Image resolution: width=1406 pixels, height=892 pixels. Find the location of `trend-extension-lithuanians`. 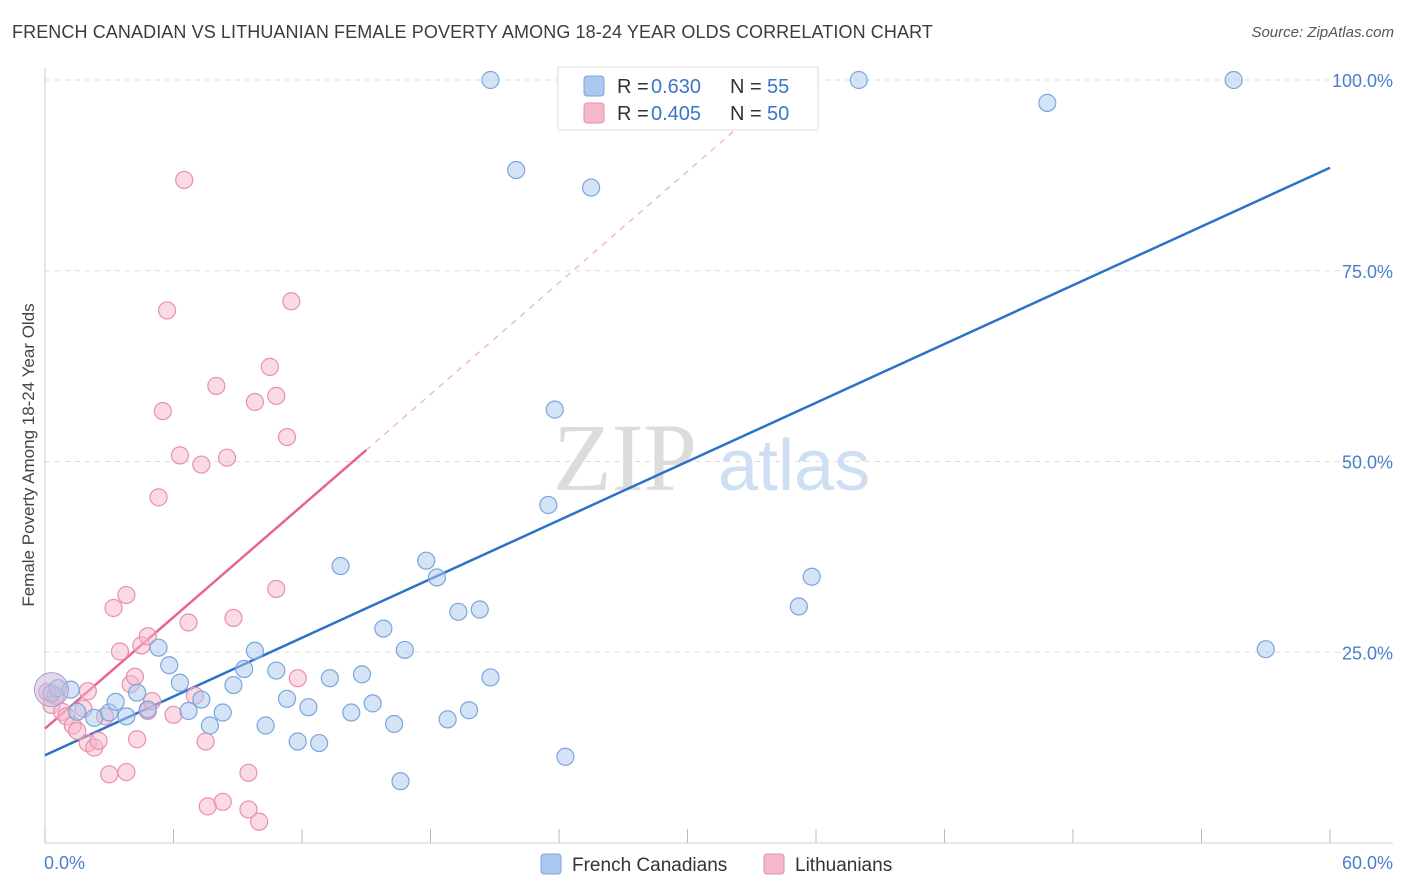

trend-extension-lithuanians is located at coordinates (575, 269).